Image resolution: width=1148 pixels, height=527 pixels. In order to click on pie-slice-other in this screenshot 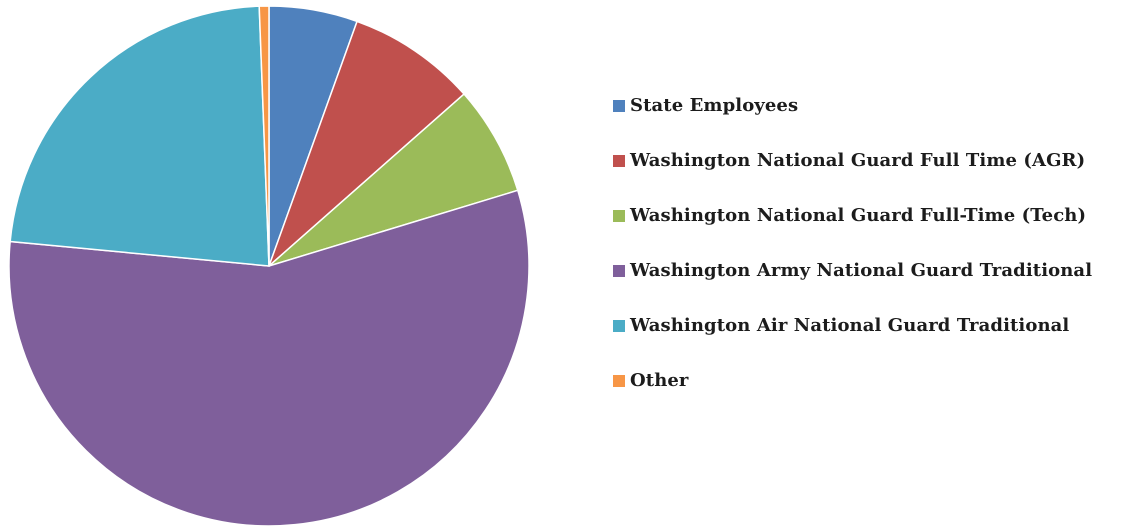, I will do `click(264, 136)`.